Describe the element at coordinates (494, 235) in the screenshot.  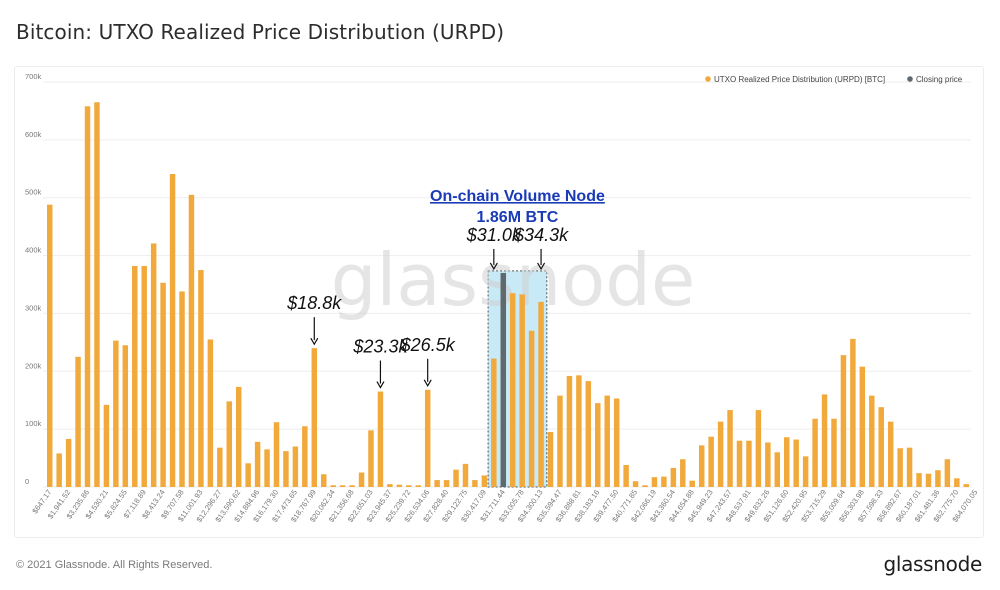
I see `price-annotation: $31.0k` at that location.